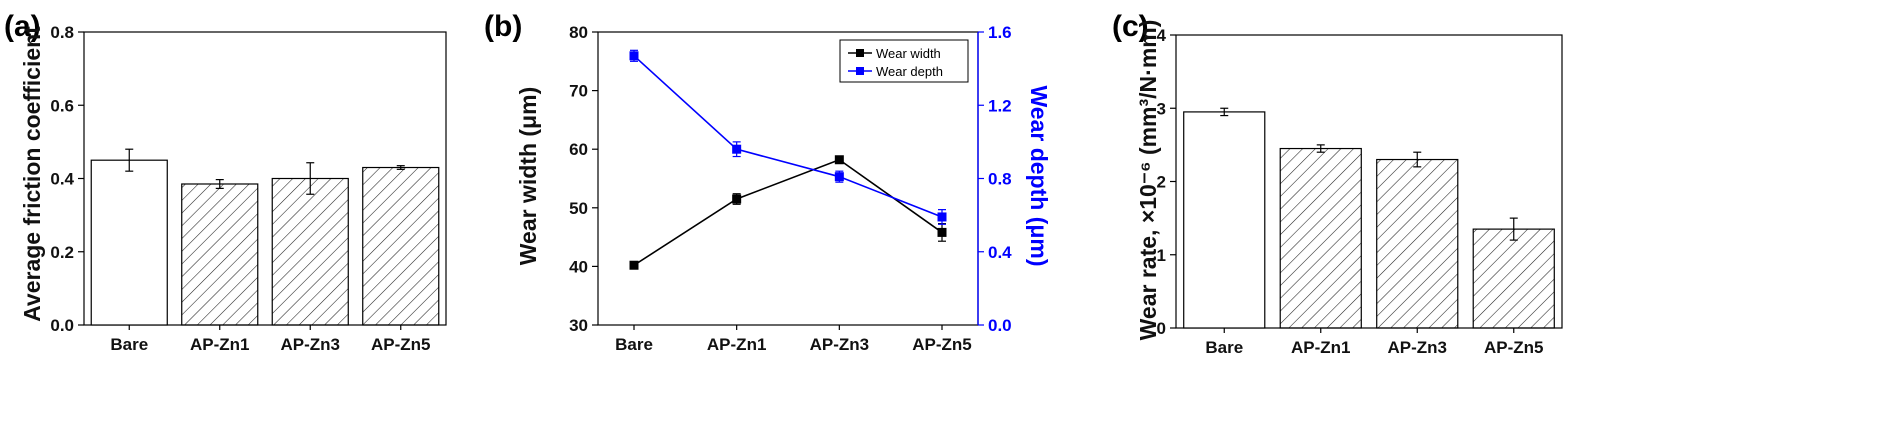  I want to click on a-xtick-label-1: AP-Zn1, so click(220, 344).